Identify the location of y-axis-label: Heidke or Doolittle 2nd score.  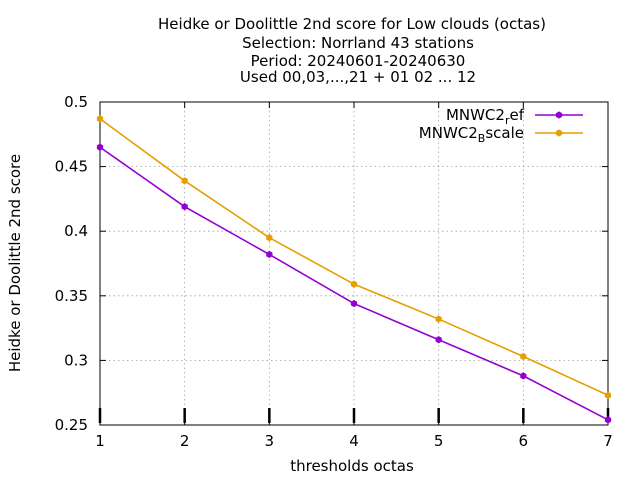
(15, 263).